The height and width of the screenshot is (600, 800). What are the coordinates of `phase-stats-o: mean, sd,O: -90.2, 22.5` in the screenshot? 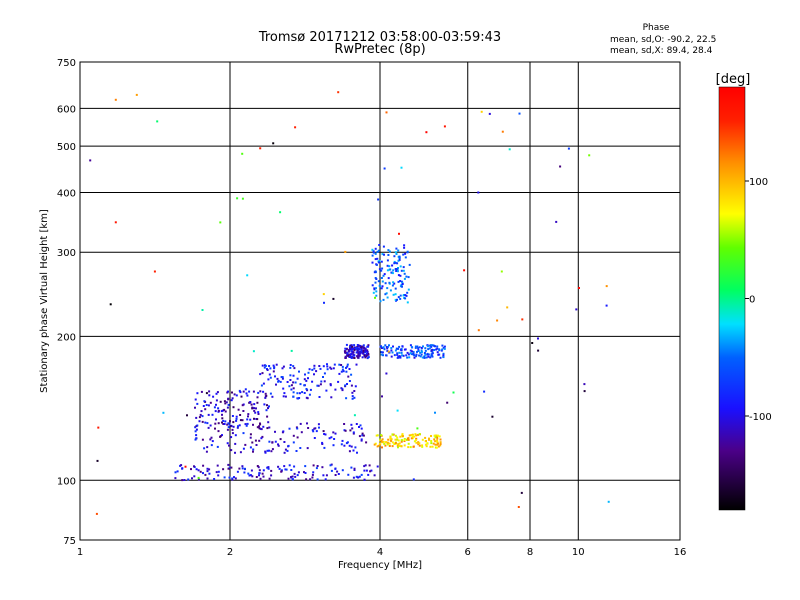 It's located at (663, 40).